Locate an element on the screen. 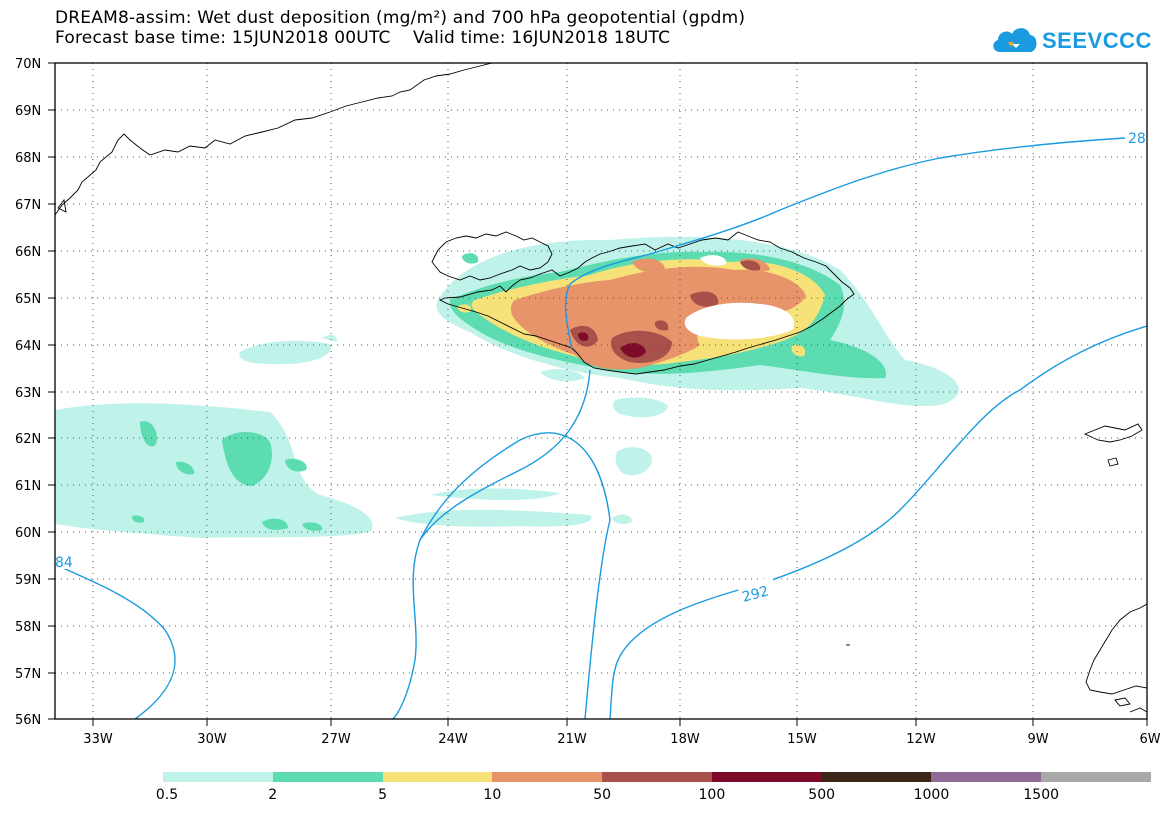  lat-label: 57N is located at coordinates (28, 674).